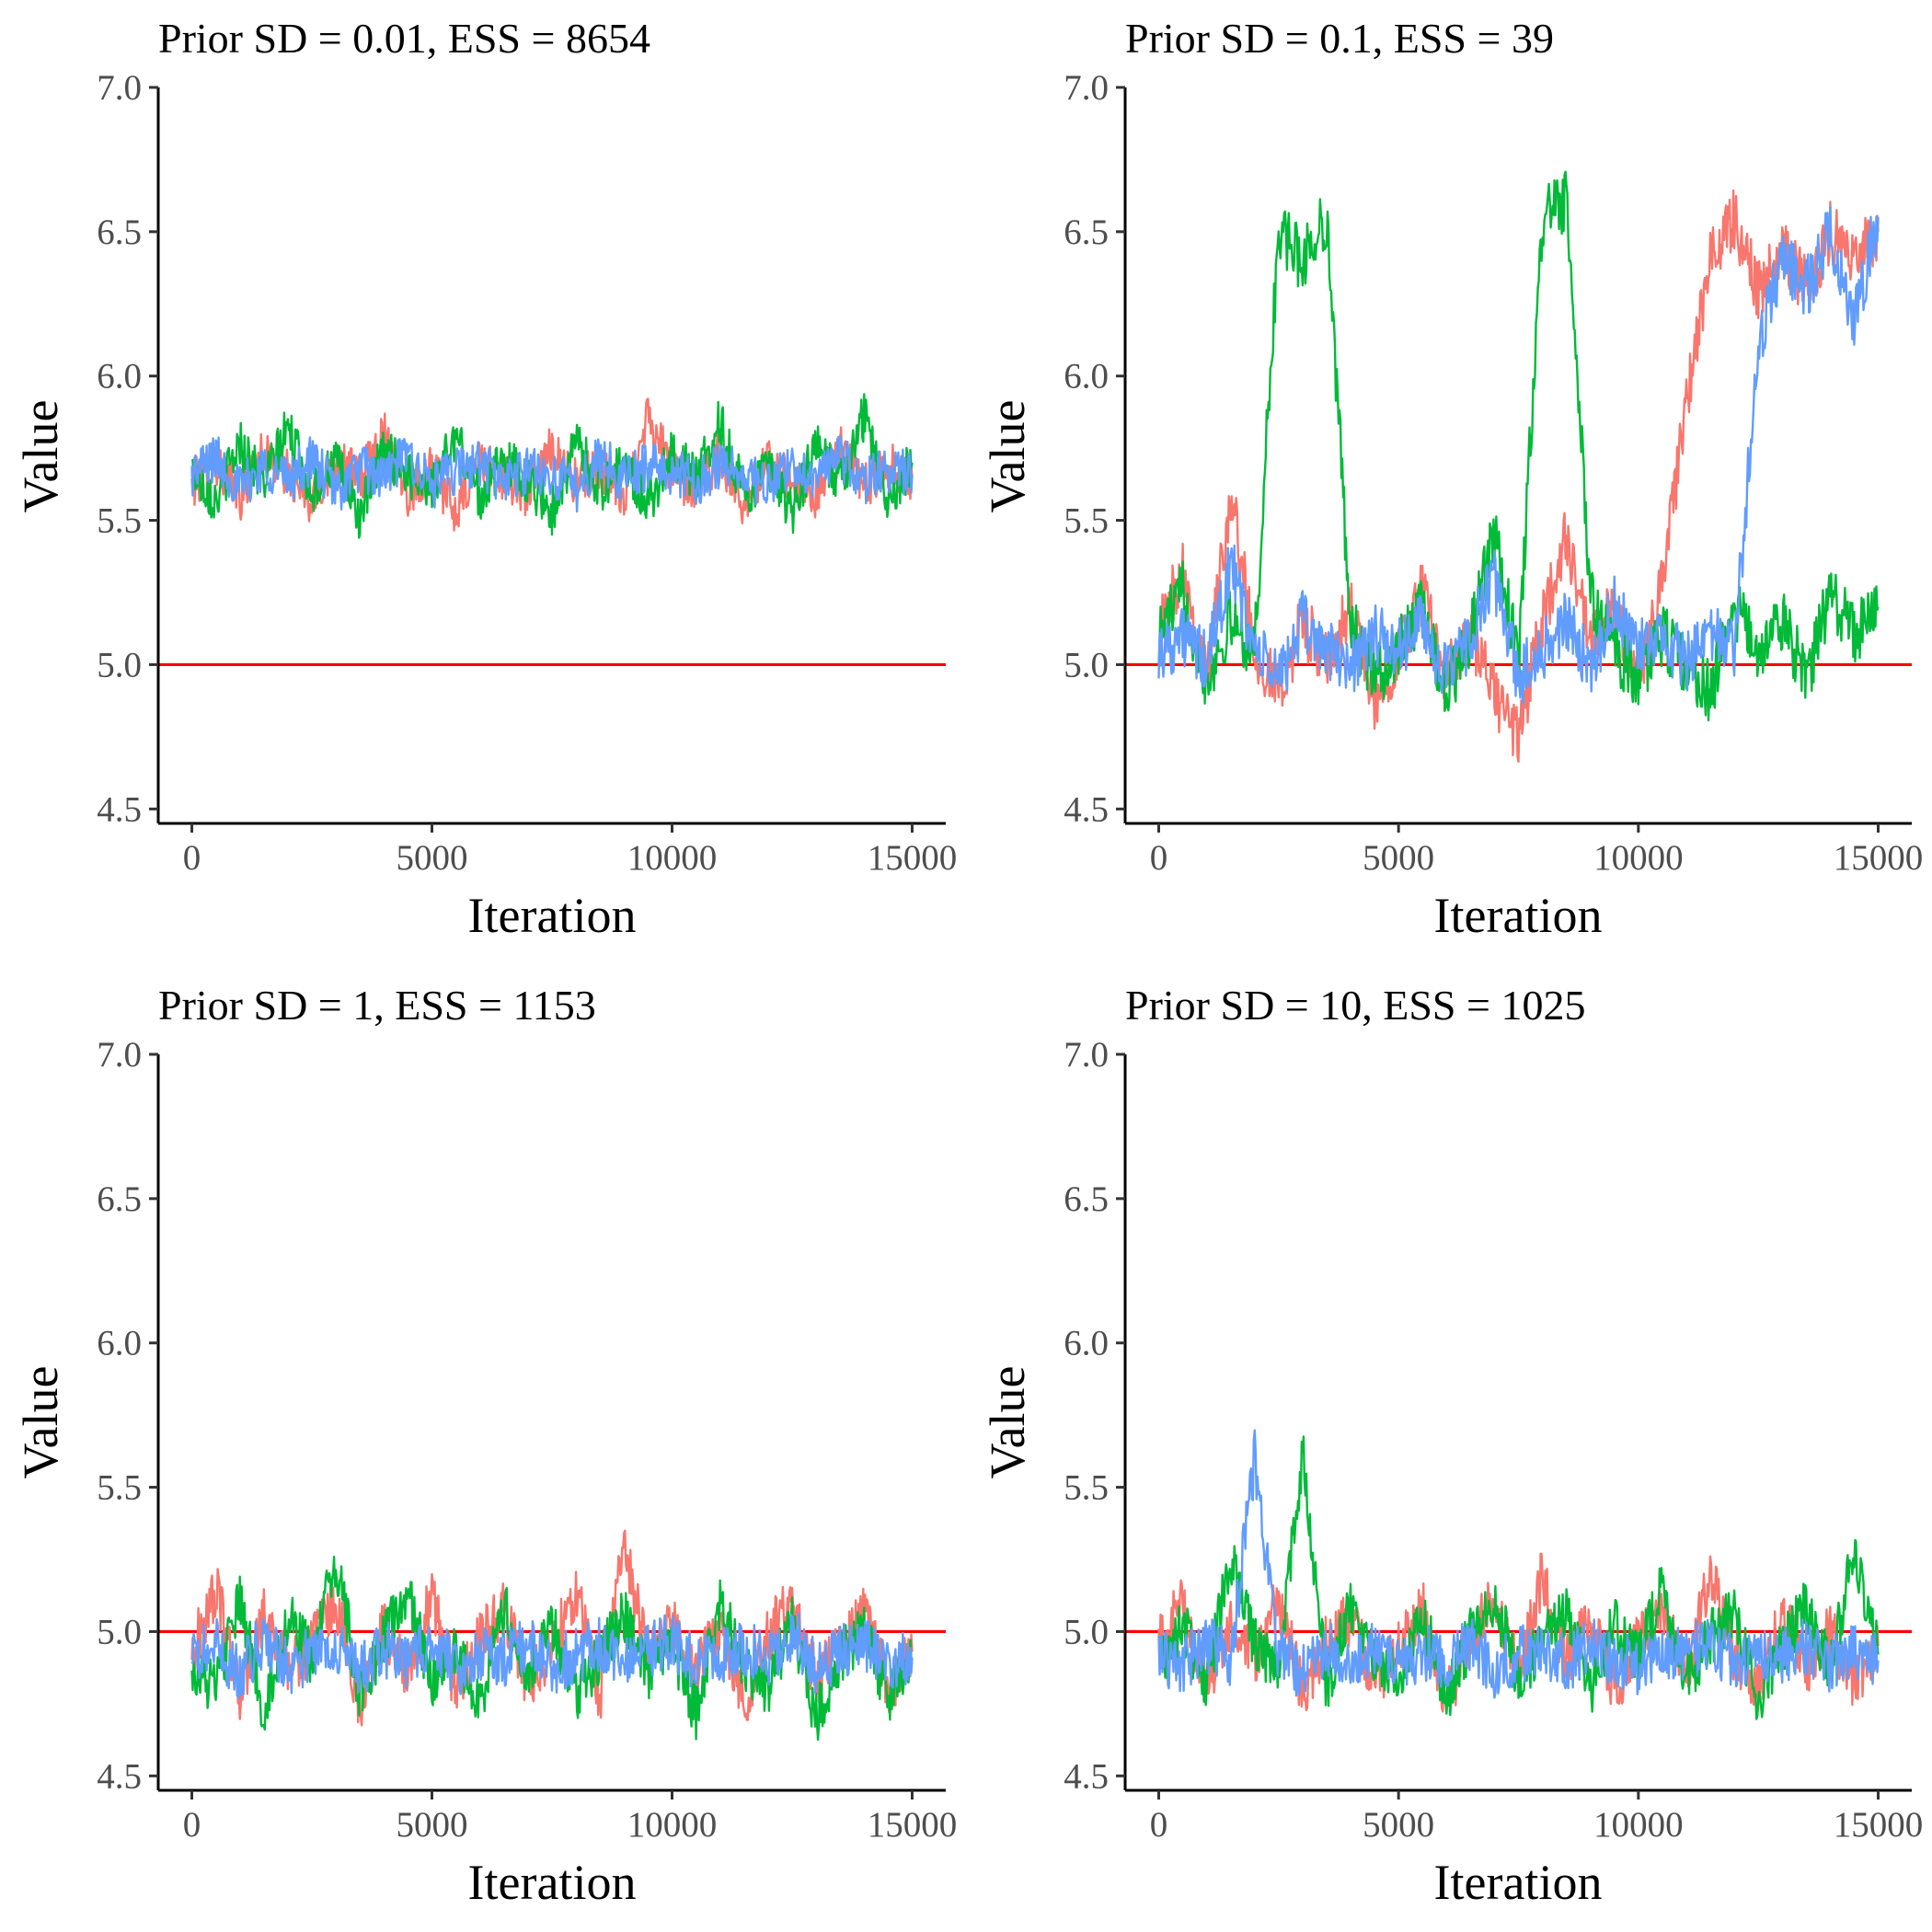 The width and height of the screenshot is (1932, 1932). Describe the element at coordinates (377, 1005) in the screenshot. I see `panel-title: Prior SD = 1, ESS = 1153` at that location.